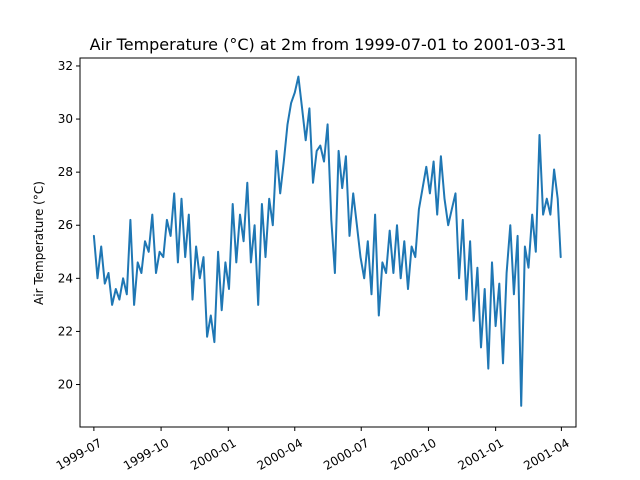 Image resolution: width=640 pixels, height=480 pixels. What do you see at coordinates (413, 454) in the screenshot?
I see `x-tick-label: 2000-10` at bounding box center [413, 454].